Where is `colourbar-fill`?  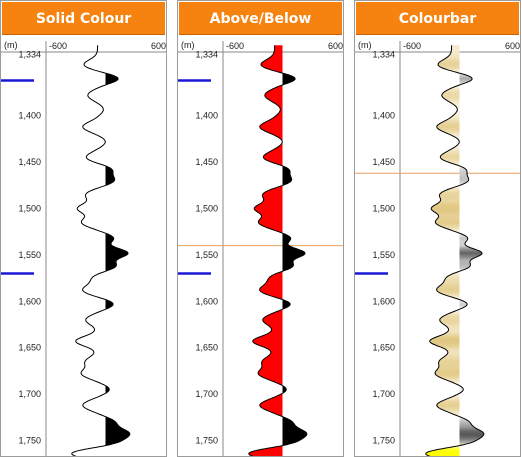
colourbar-fill is located at coordinates (454, 251).